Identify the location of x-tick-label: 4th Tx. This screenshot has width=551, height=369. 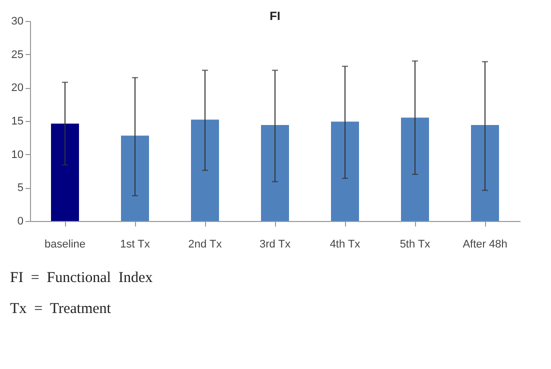
(345, 244).